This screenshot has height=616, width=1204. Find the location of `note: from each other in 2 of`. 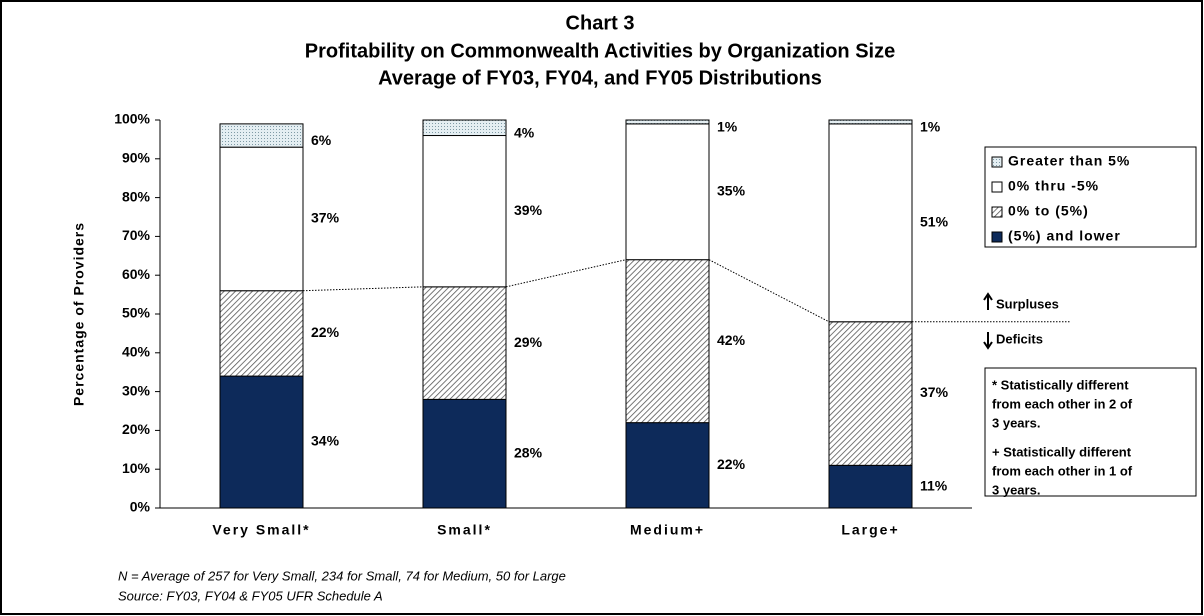

note: from each other in 2 of is located at coordinates (1062, 403).